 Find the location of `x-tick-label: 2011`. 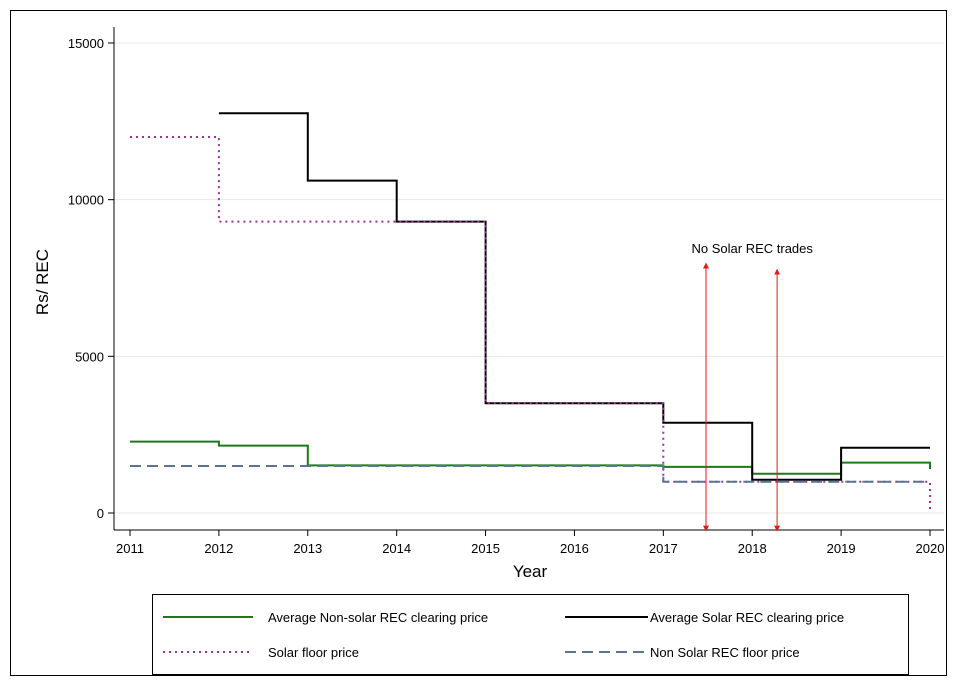

x-tick-label: 2011 is located at coordinates (130, 548).